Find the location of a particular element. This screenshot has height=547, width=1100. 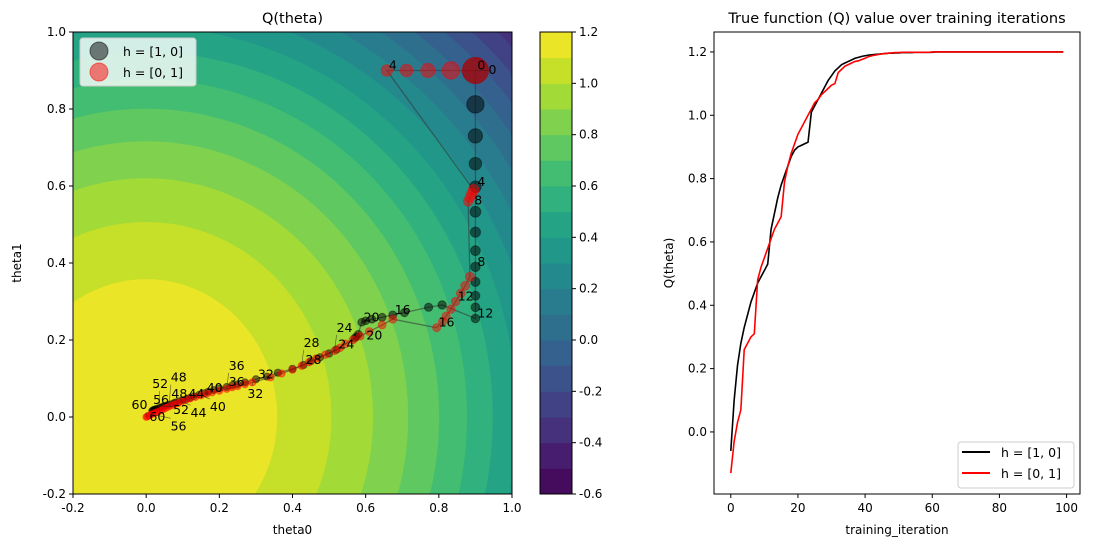

colorbar: -0.6 -0.4 -0.2 0.0 0.2 0.4 0.6 0.8 1.0 1.2 is located at coordinates (570, 263).